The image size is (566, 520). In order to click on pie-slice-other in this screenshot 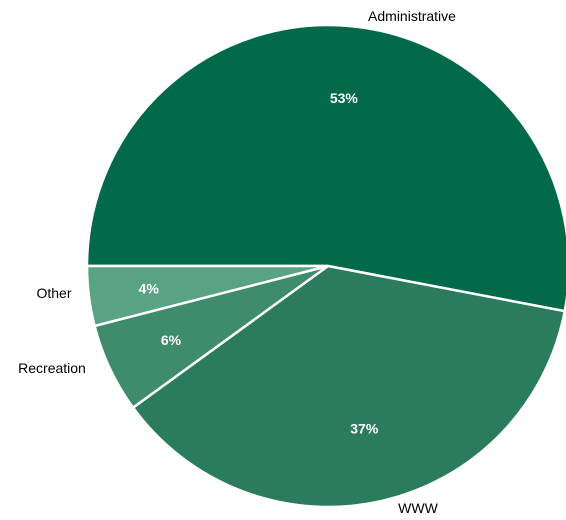, I will do `click(207, 296)`.